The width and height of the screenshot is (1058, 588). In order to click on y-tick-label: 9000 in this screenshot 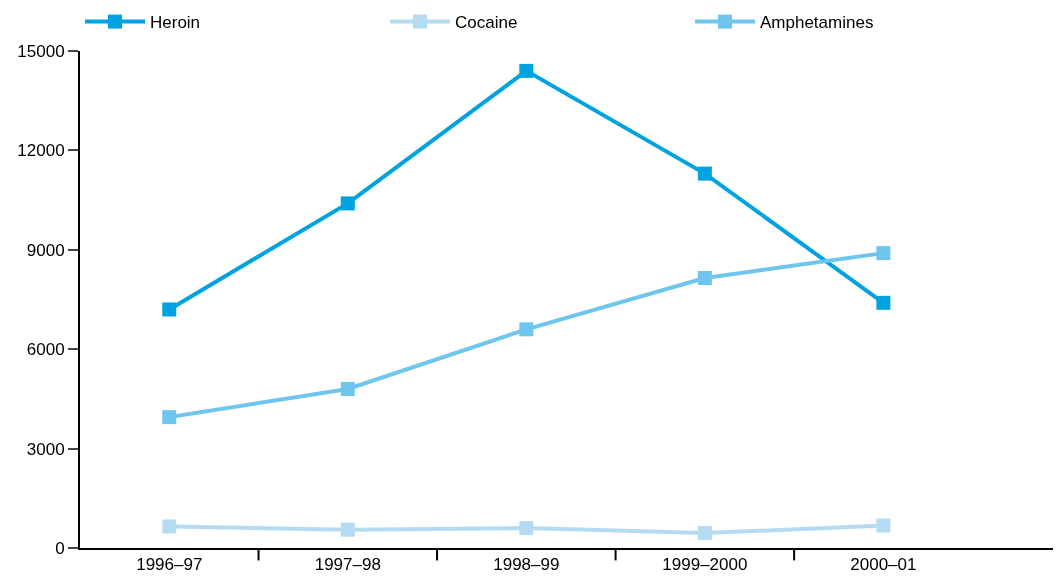, I will do `click(45, 250)`.